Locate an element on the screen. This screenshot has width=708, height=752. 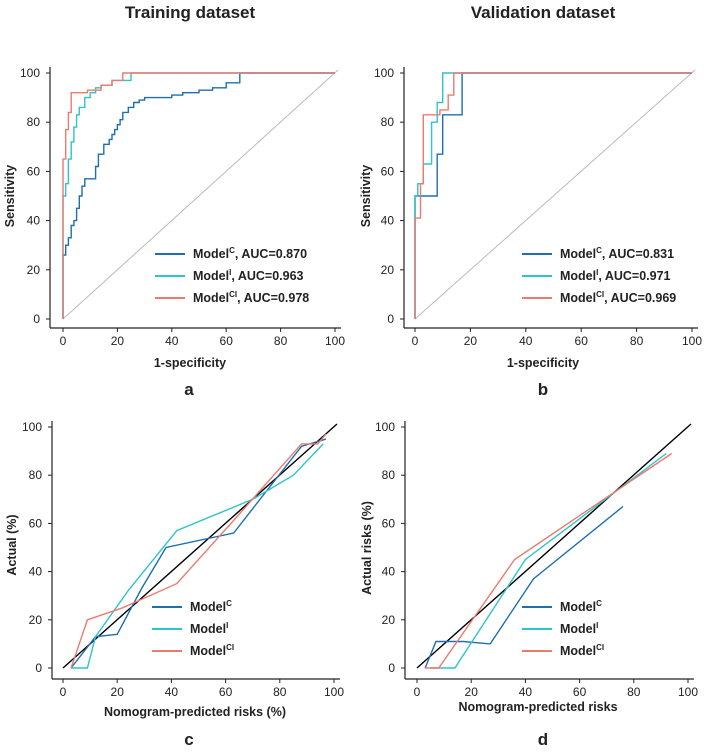
legend-entry-model-i: ModelI, AUC=0.971 is located at coordinates (615, 275).